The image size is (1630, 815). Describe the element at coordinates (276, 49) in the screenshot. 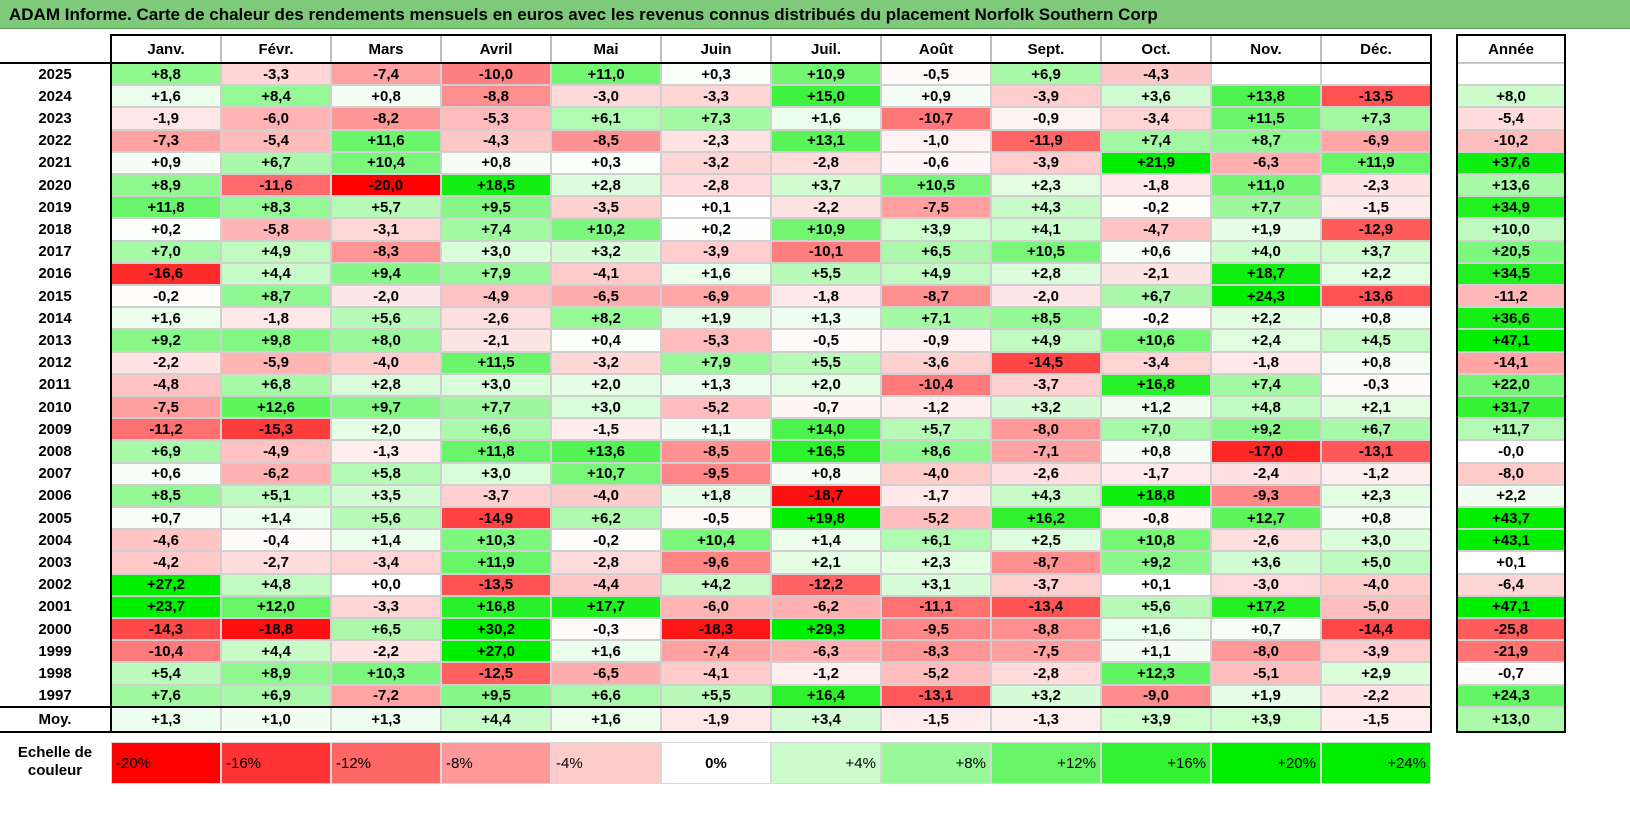

I see `column-header: Févr.` at that location.